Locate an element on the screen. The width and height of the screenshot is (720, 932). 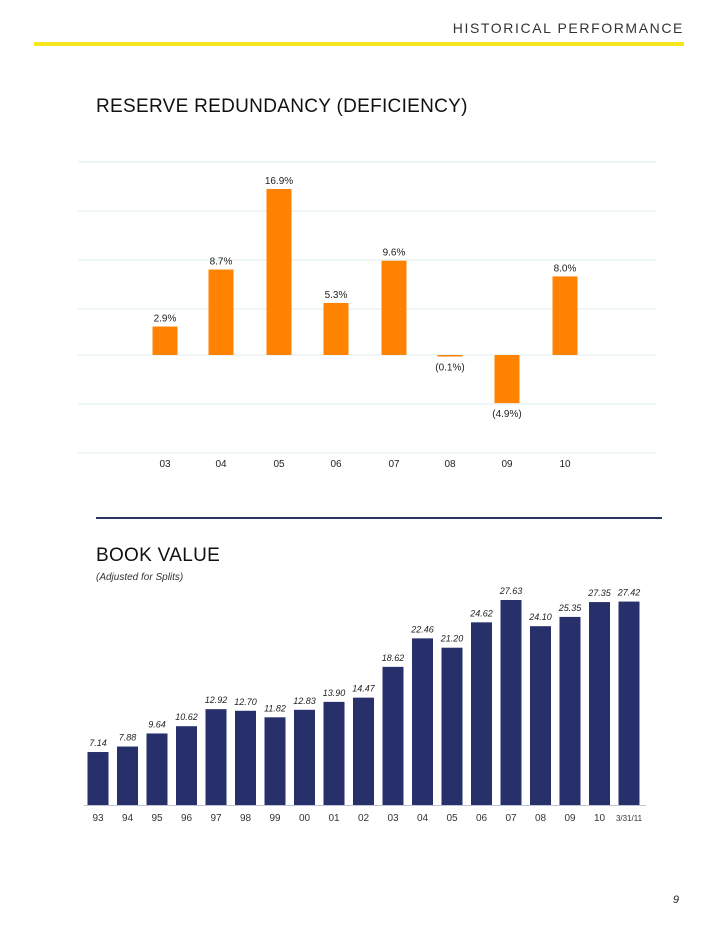
book-data-label: 27.35 is located at coordinates (599, 593).